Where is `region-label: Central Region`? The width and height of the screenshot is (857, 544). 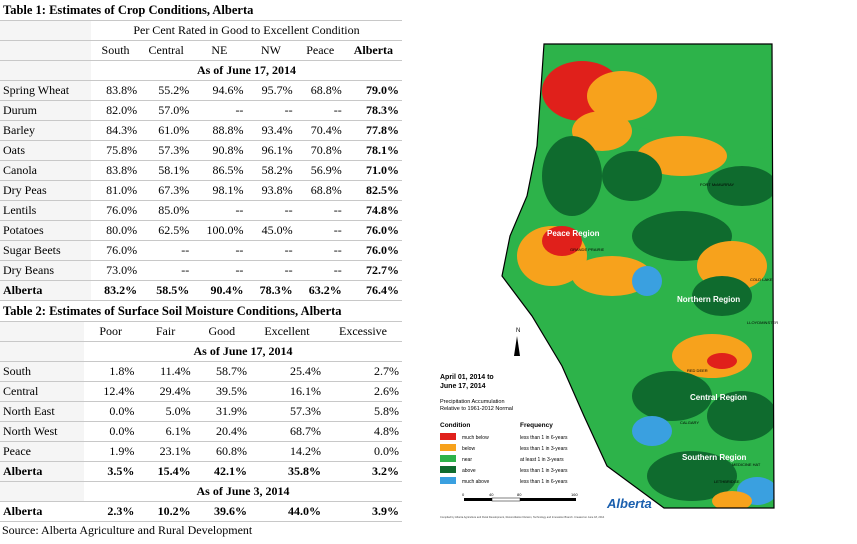 region-label: Central Region is located at coordinates (718, 397).